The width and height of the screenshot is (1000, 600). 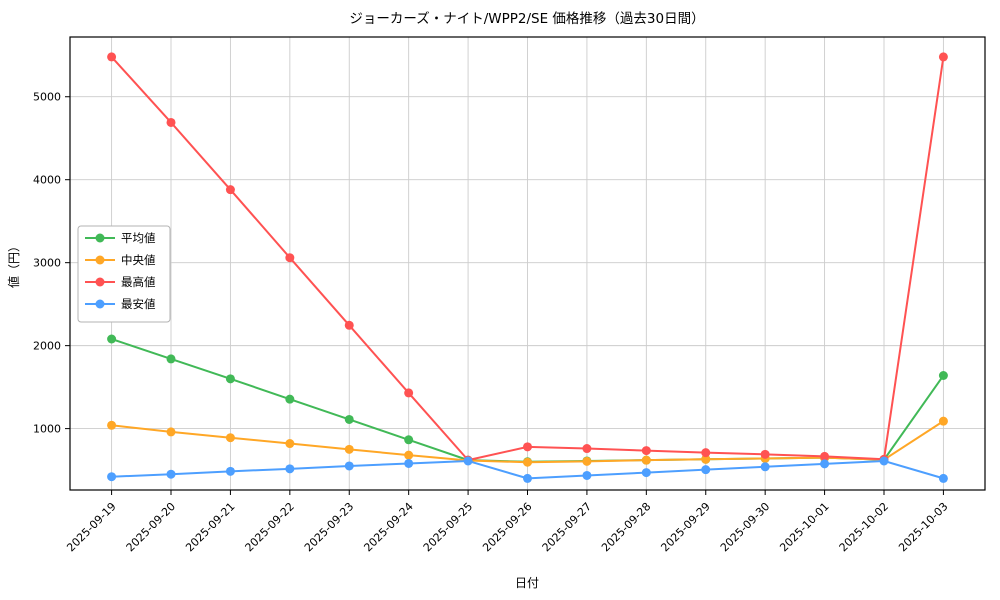 I want to click on y-tick-label: 1000, so click(x=47, y=429).